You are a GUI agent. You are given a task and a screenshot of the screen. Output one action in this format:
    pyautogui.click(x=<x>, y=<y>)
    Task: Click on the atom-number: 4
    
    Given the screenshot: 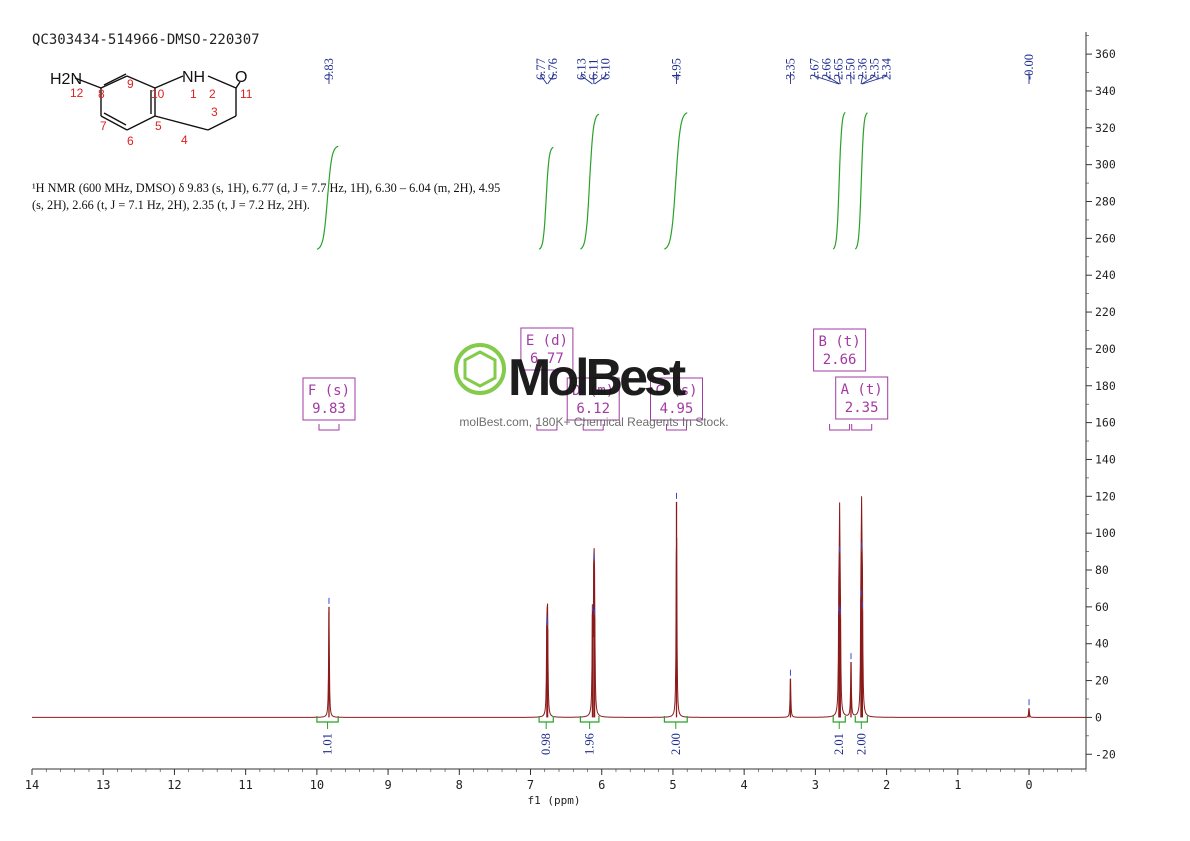 What is the action you would take?
    pyautogui.click(x=184, y=140)
    